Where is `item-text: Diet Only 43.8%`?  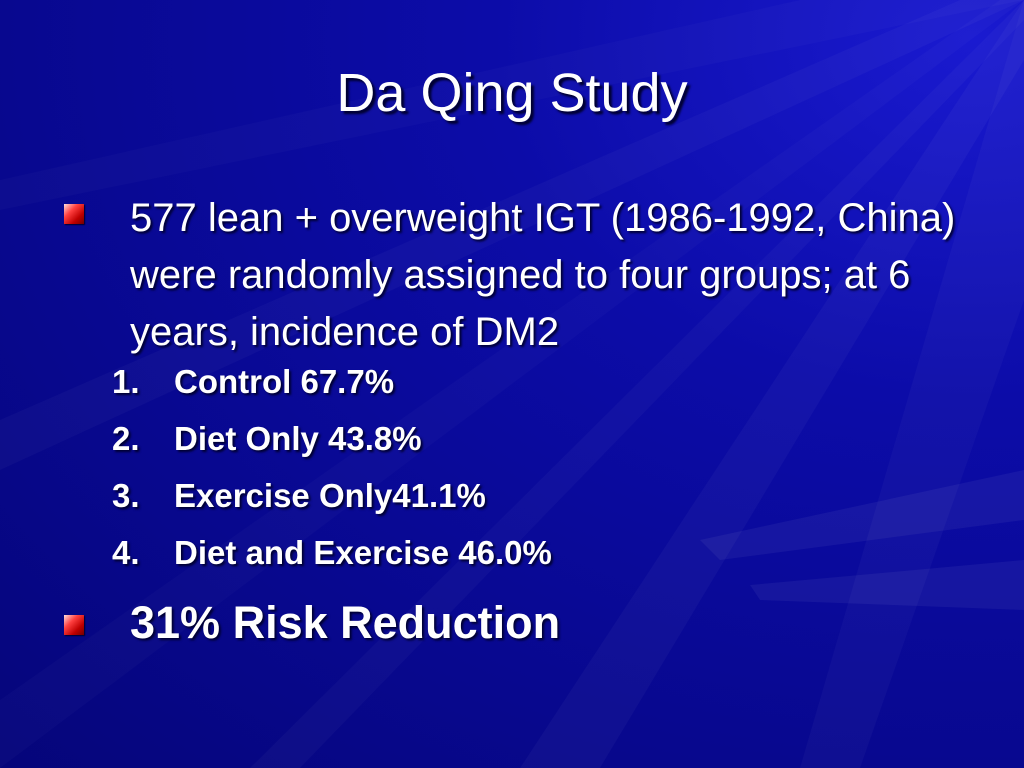
item-text: Diet Only 43.8% is located at coordinates (298, 438).